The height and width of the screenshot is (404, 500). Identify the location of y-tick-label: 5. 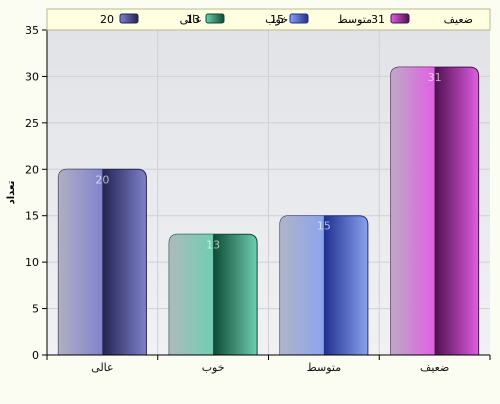
(35, 309).